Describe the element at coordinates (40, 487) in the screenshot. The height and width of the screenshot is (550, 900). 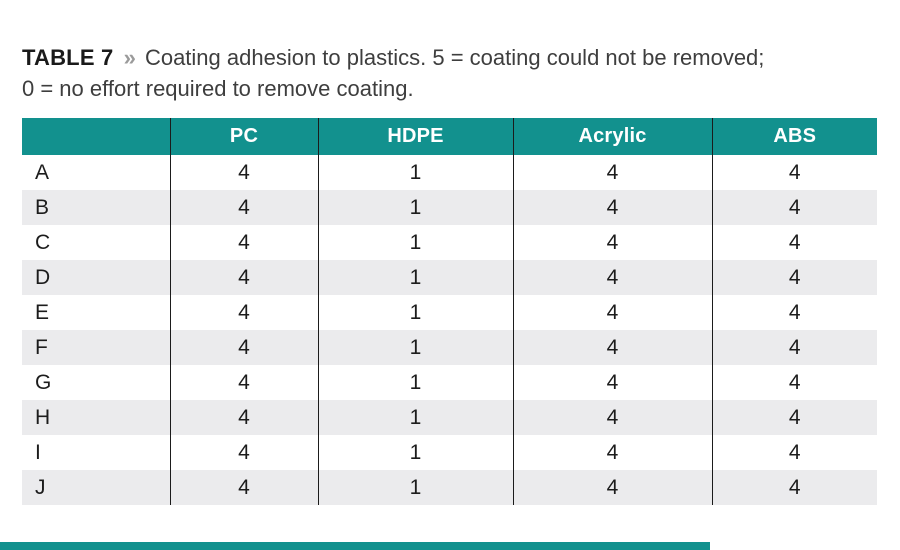
I see `row-label: J` at that location.